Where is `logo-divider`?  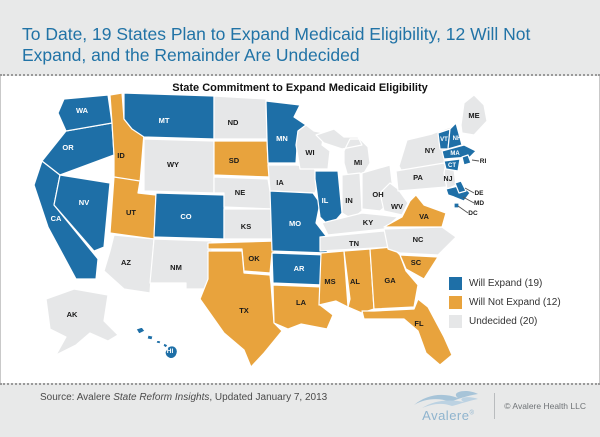 logo-divider is located at coordinates (495, 406).